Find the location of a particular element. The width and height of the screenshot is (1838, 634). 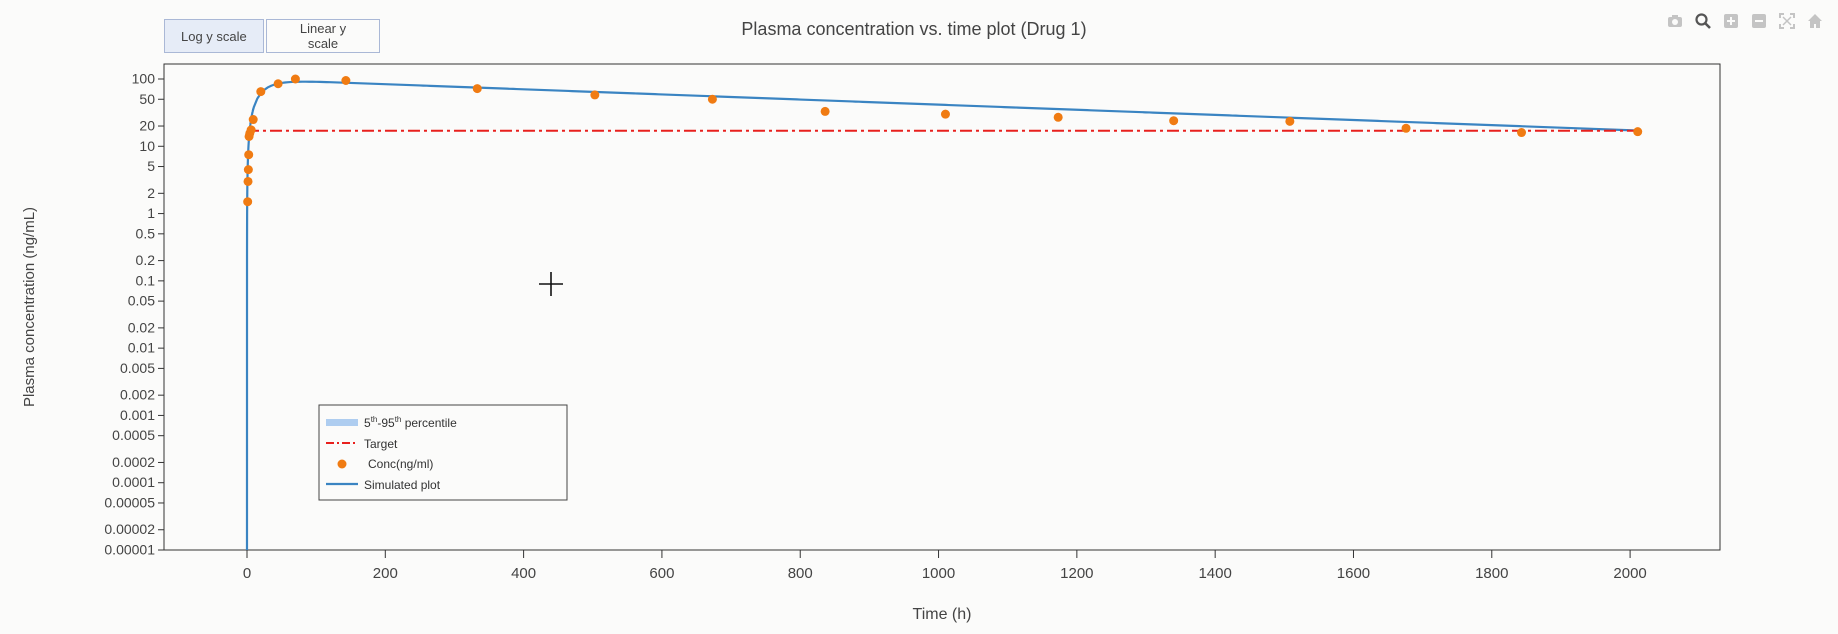

x-tick-label: 1200 is located at coordinates (1076, 573).